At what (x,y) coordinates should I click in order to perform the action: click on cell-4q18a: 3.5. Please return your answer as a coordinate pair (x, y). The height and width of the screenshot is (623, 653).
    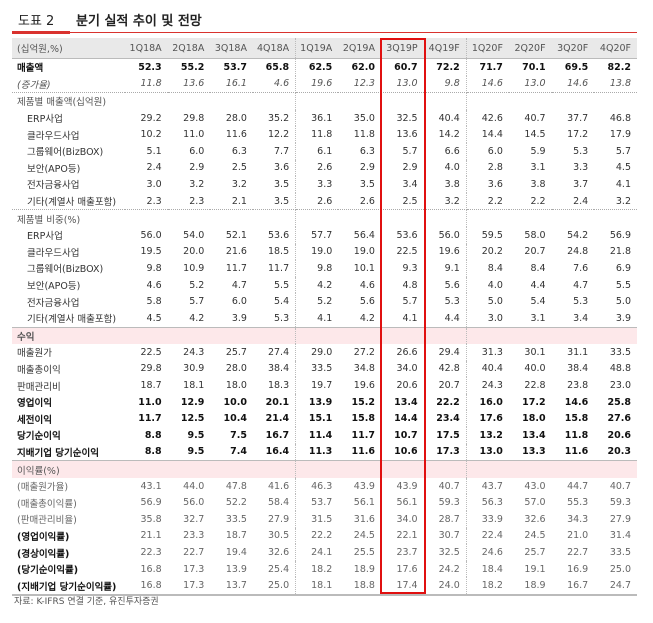
    Looking at the image, I should click on (274, 201).